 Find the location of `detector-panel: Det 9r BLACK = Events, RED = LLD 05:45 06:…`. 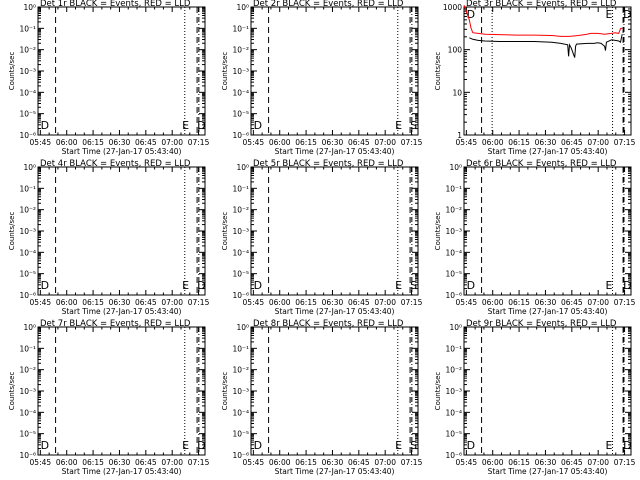

detector-panel: Det 9r BLACK = Events, RED = LLD 05:45 06:… is located at coordinates (535, 397).